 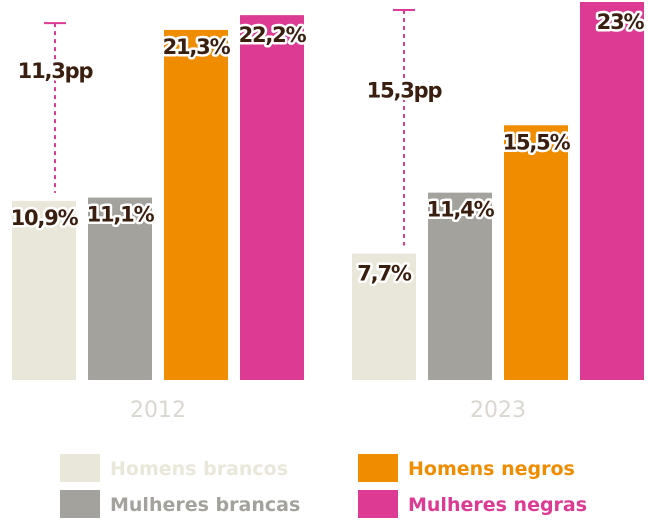 What do you see at coordinates (497, 505) in the screenshot?
I see `legend-label: Mulheres negras` at bounding box center [497, 505].